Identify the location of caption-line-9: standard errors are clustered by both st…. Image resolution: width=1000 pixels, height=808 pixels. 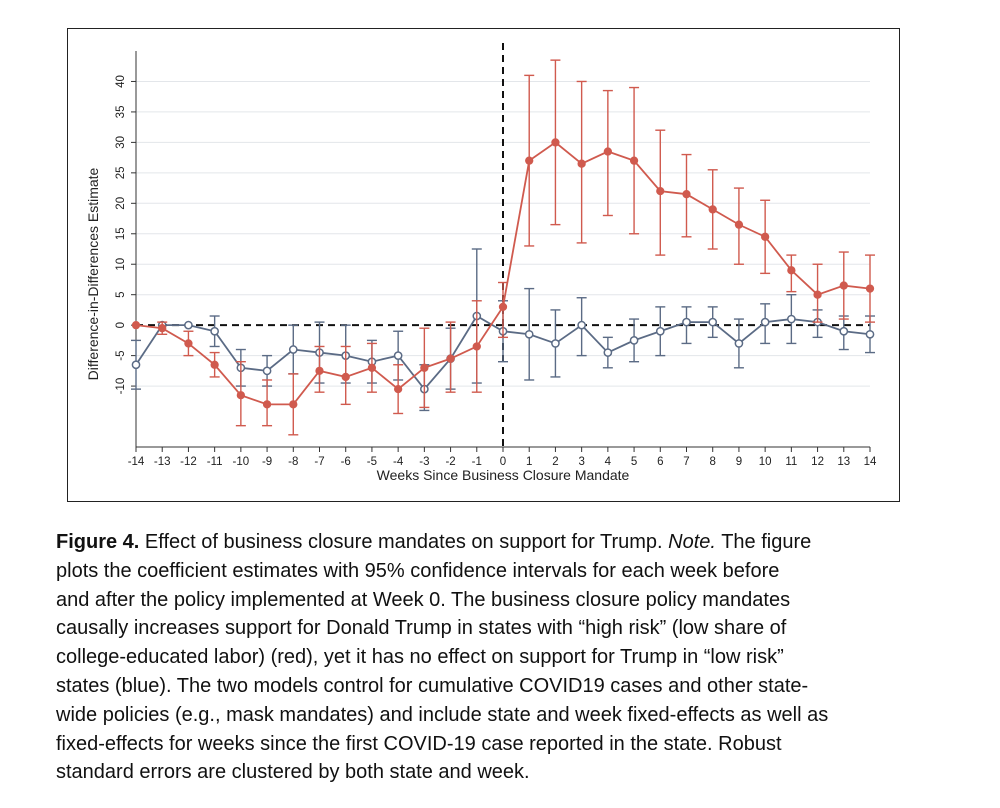
(293, 772).